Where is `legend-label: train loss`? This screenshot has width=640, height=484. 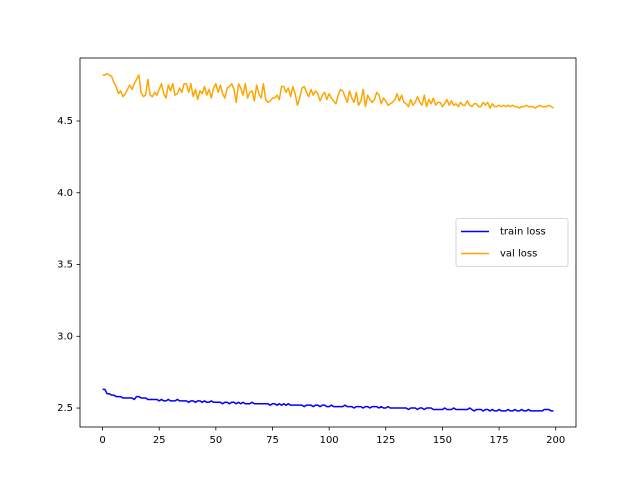
legend-label: train loss is located at coordinates (523, 232).